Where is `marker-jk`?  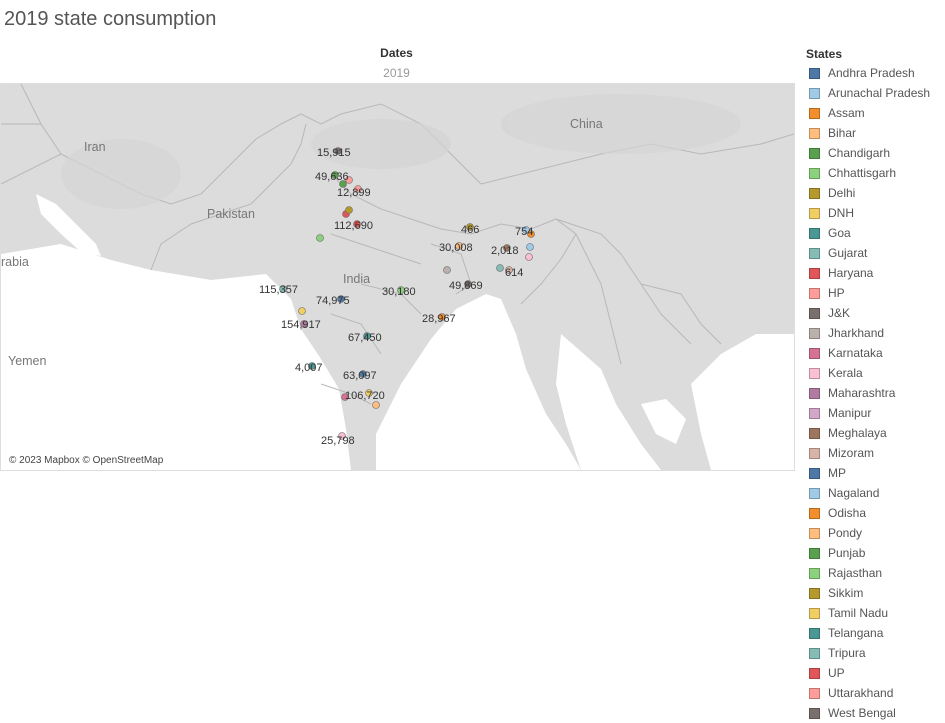 marker-jk is located at coordinates (338, 151).